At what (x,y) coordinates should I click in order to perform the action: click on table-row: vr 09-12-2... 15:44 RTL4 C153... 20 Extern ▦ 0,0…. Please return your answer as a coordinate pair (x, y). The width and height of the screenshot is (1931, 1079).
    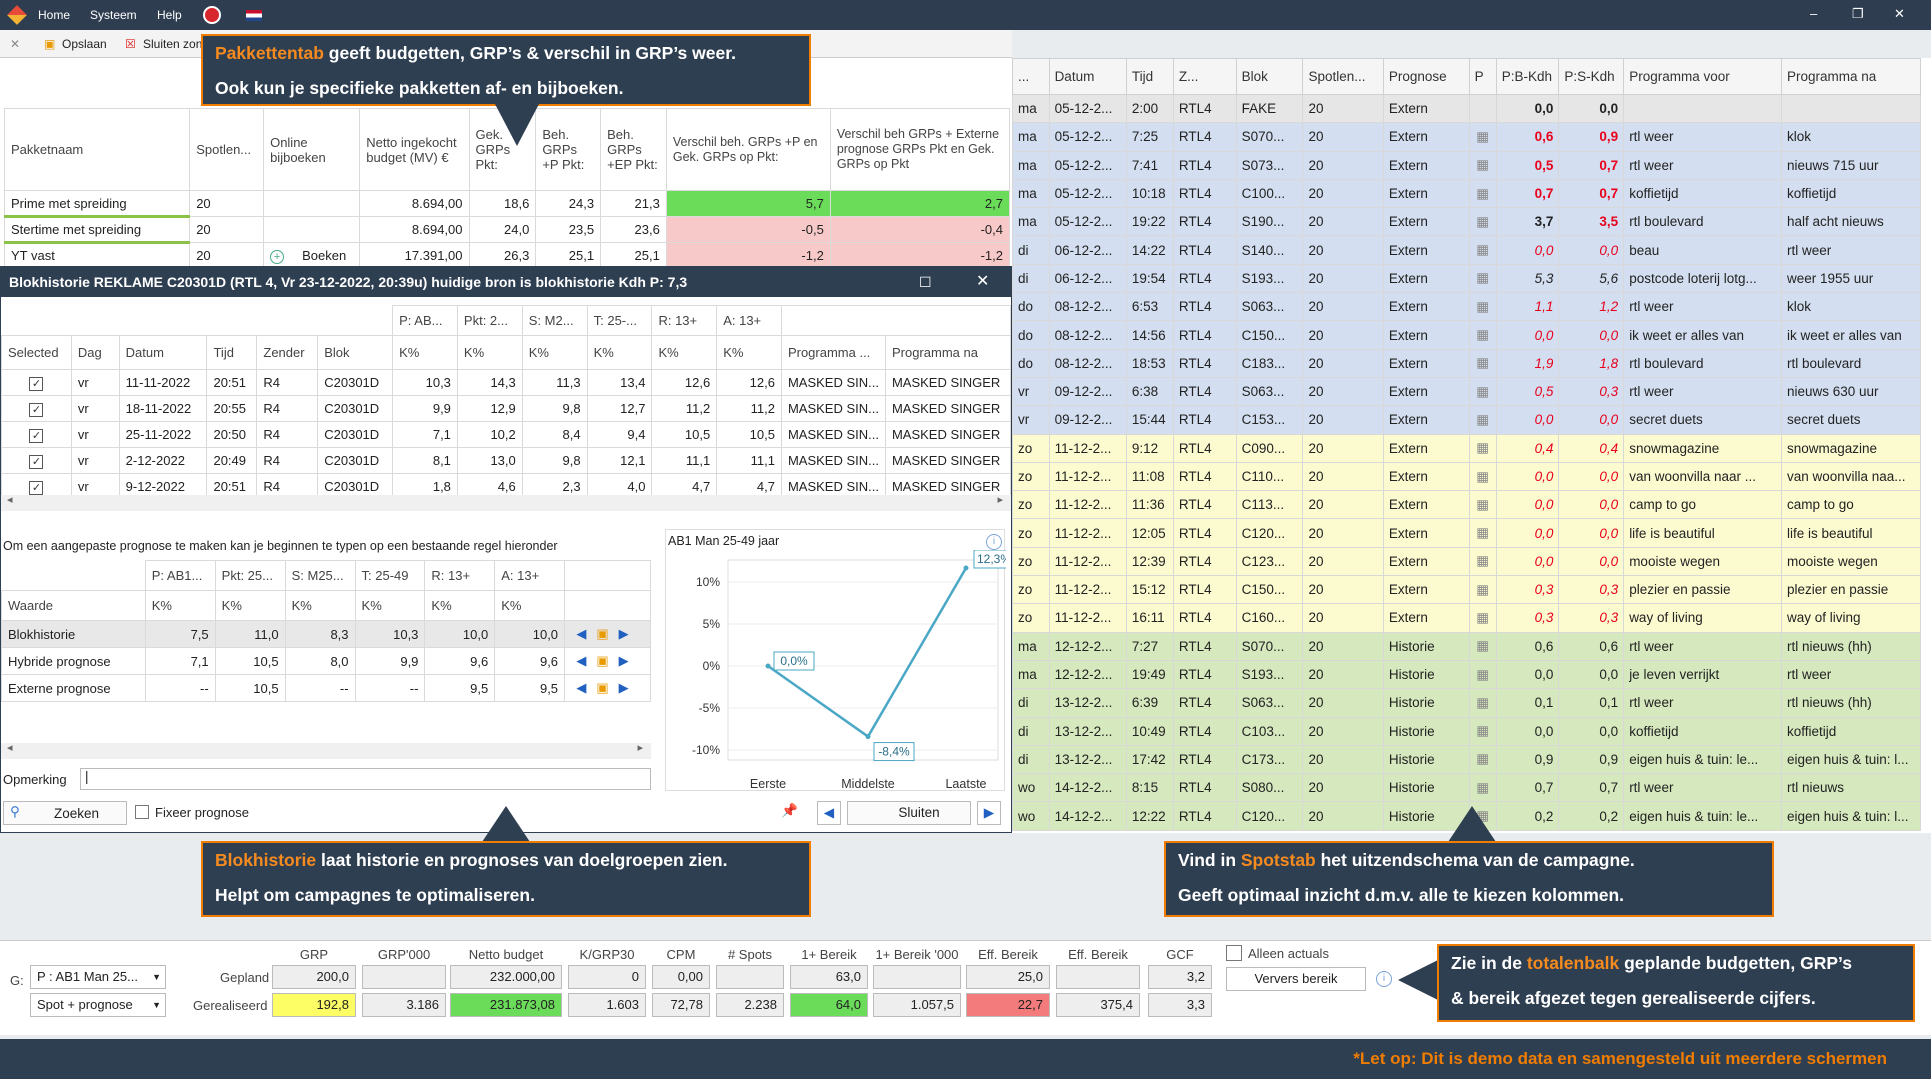
    Looking at the image, I should click on (1467, 420).